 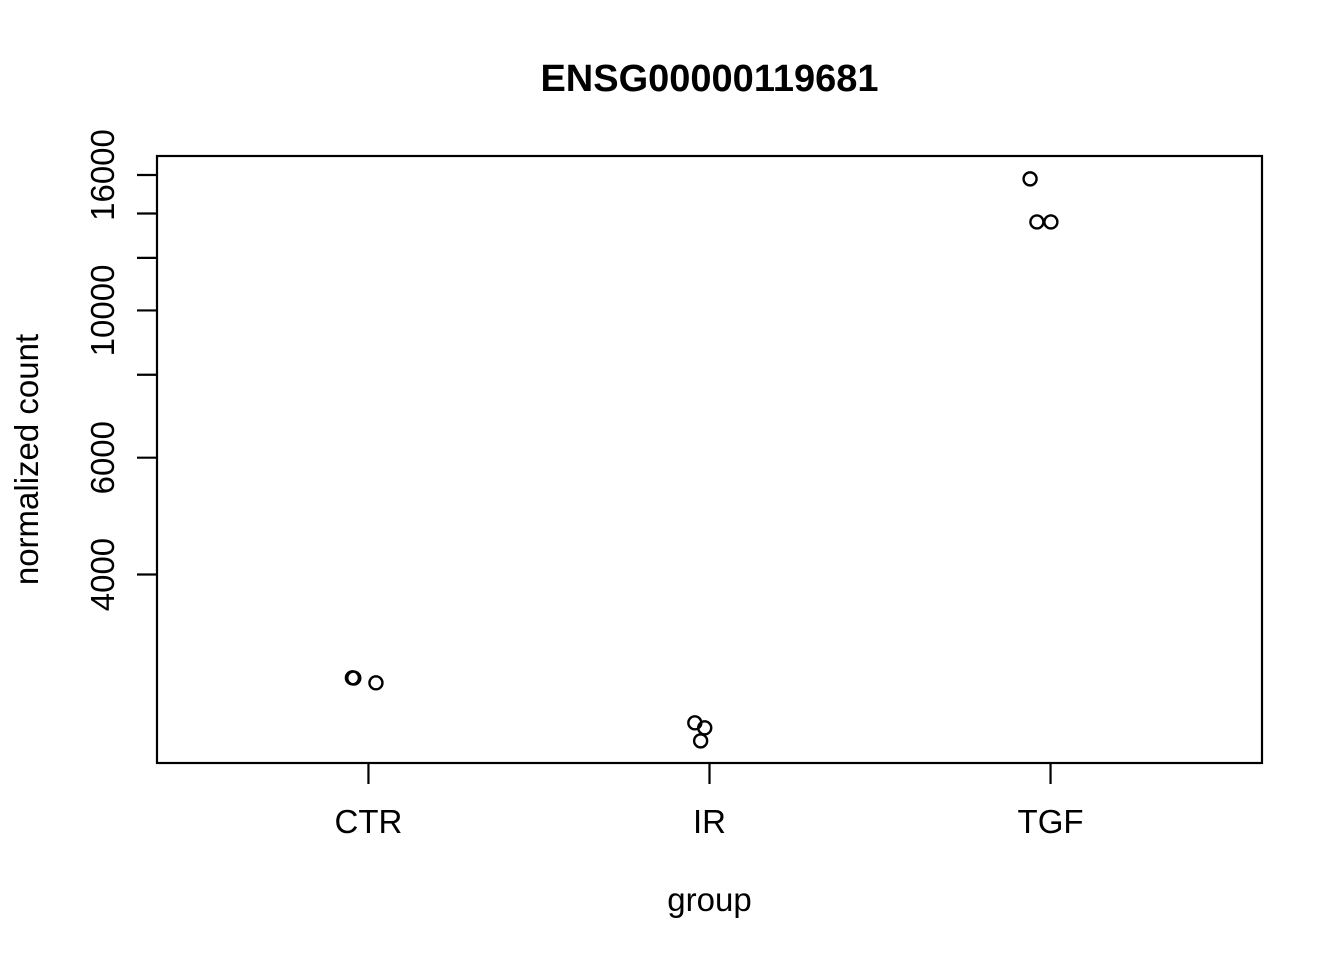 I want to click on y-axis-tick-label: 4000, so click(x=102, y=574).